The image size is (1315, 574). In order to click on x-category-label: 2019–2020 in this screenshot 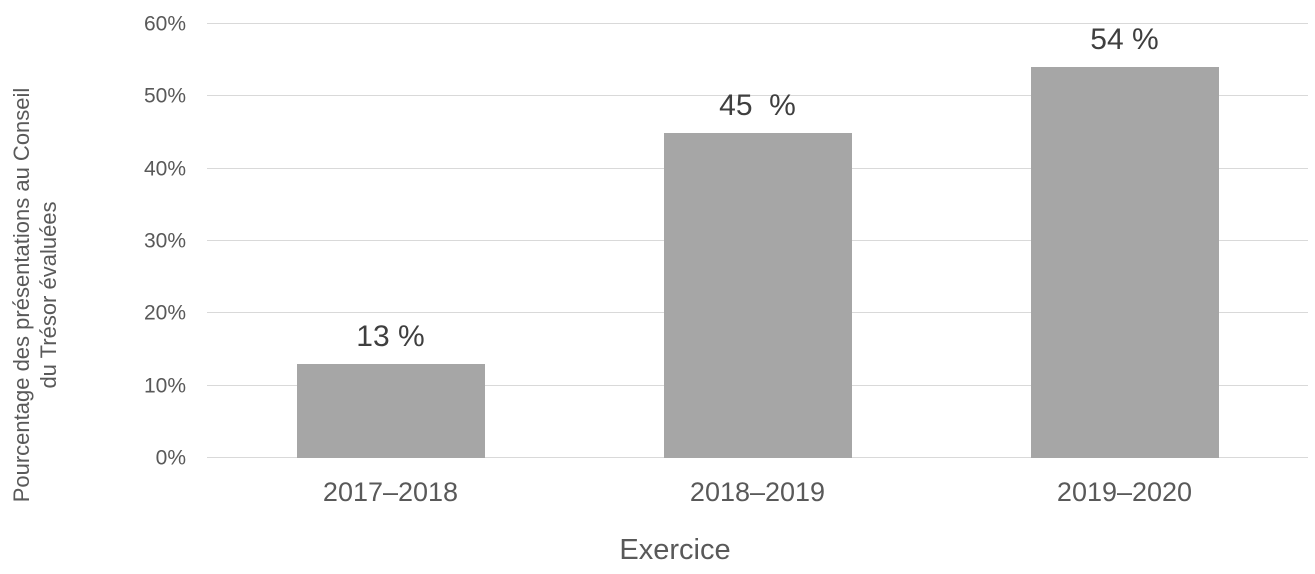, I will do `click(1124, 492)`.